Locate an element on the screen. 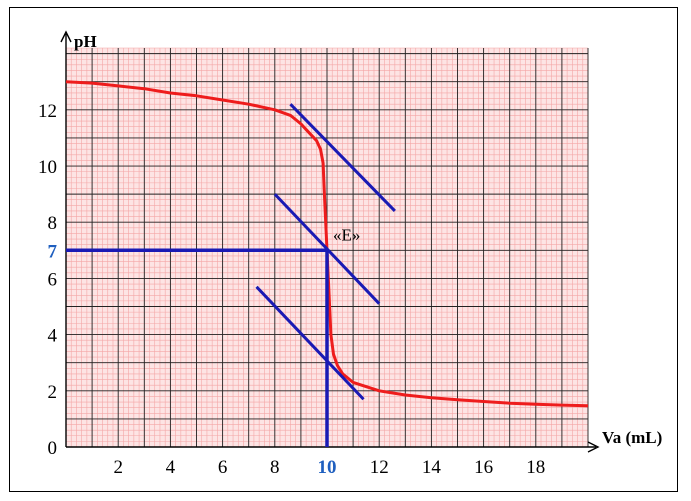  y-tick-label: 2 is located at coordinates (53, 392).